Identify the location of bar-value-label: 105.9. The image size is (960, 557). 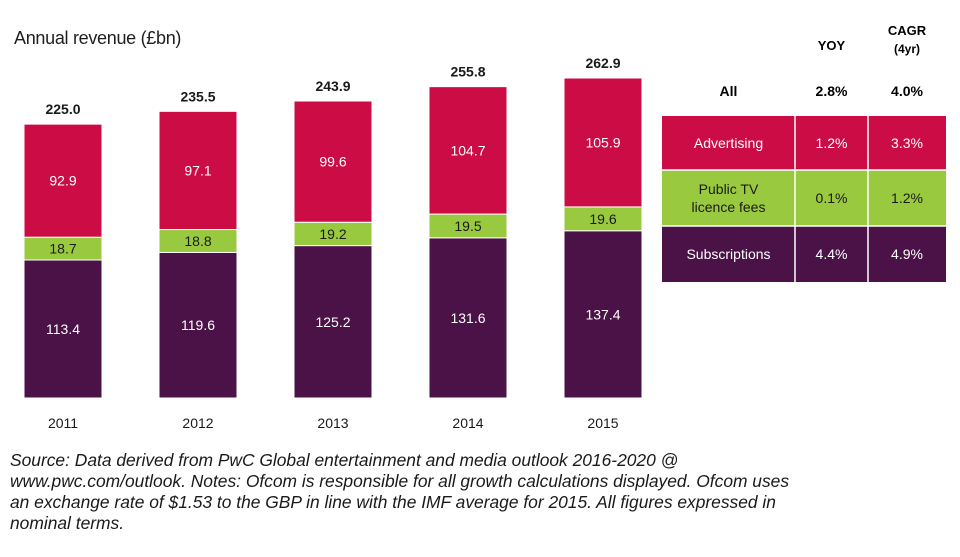
(602, 142).